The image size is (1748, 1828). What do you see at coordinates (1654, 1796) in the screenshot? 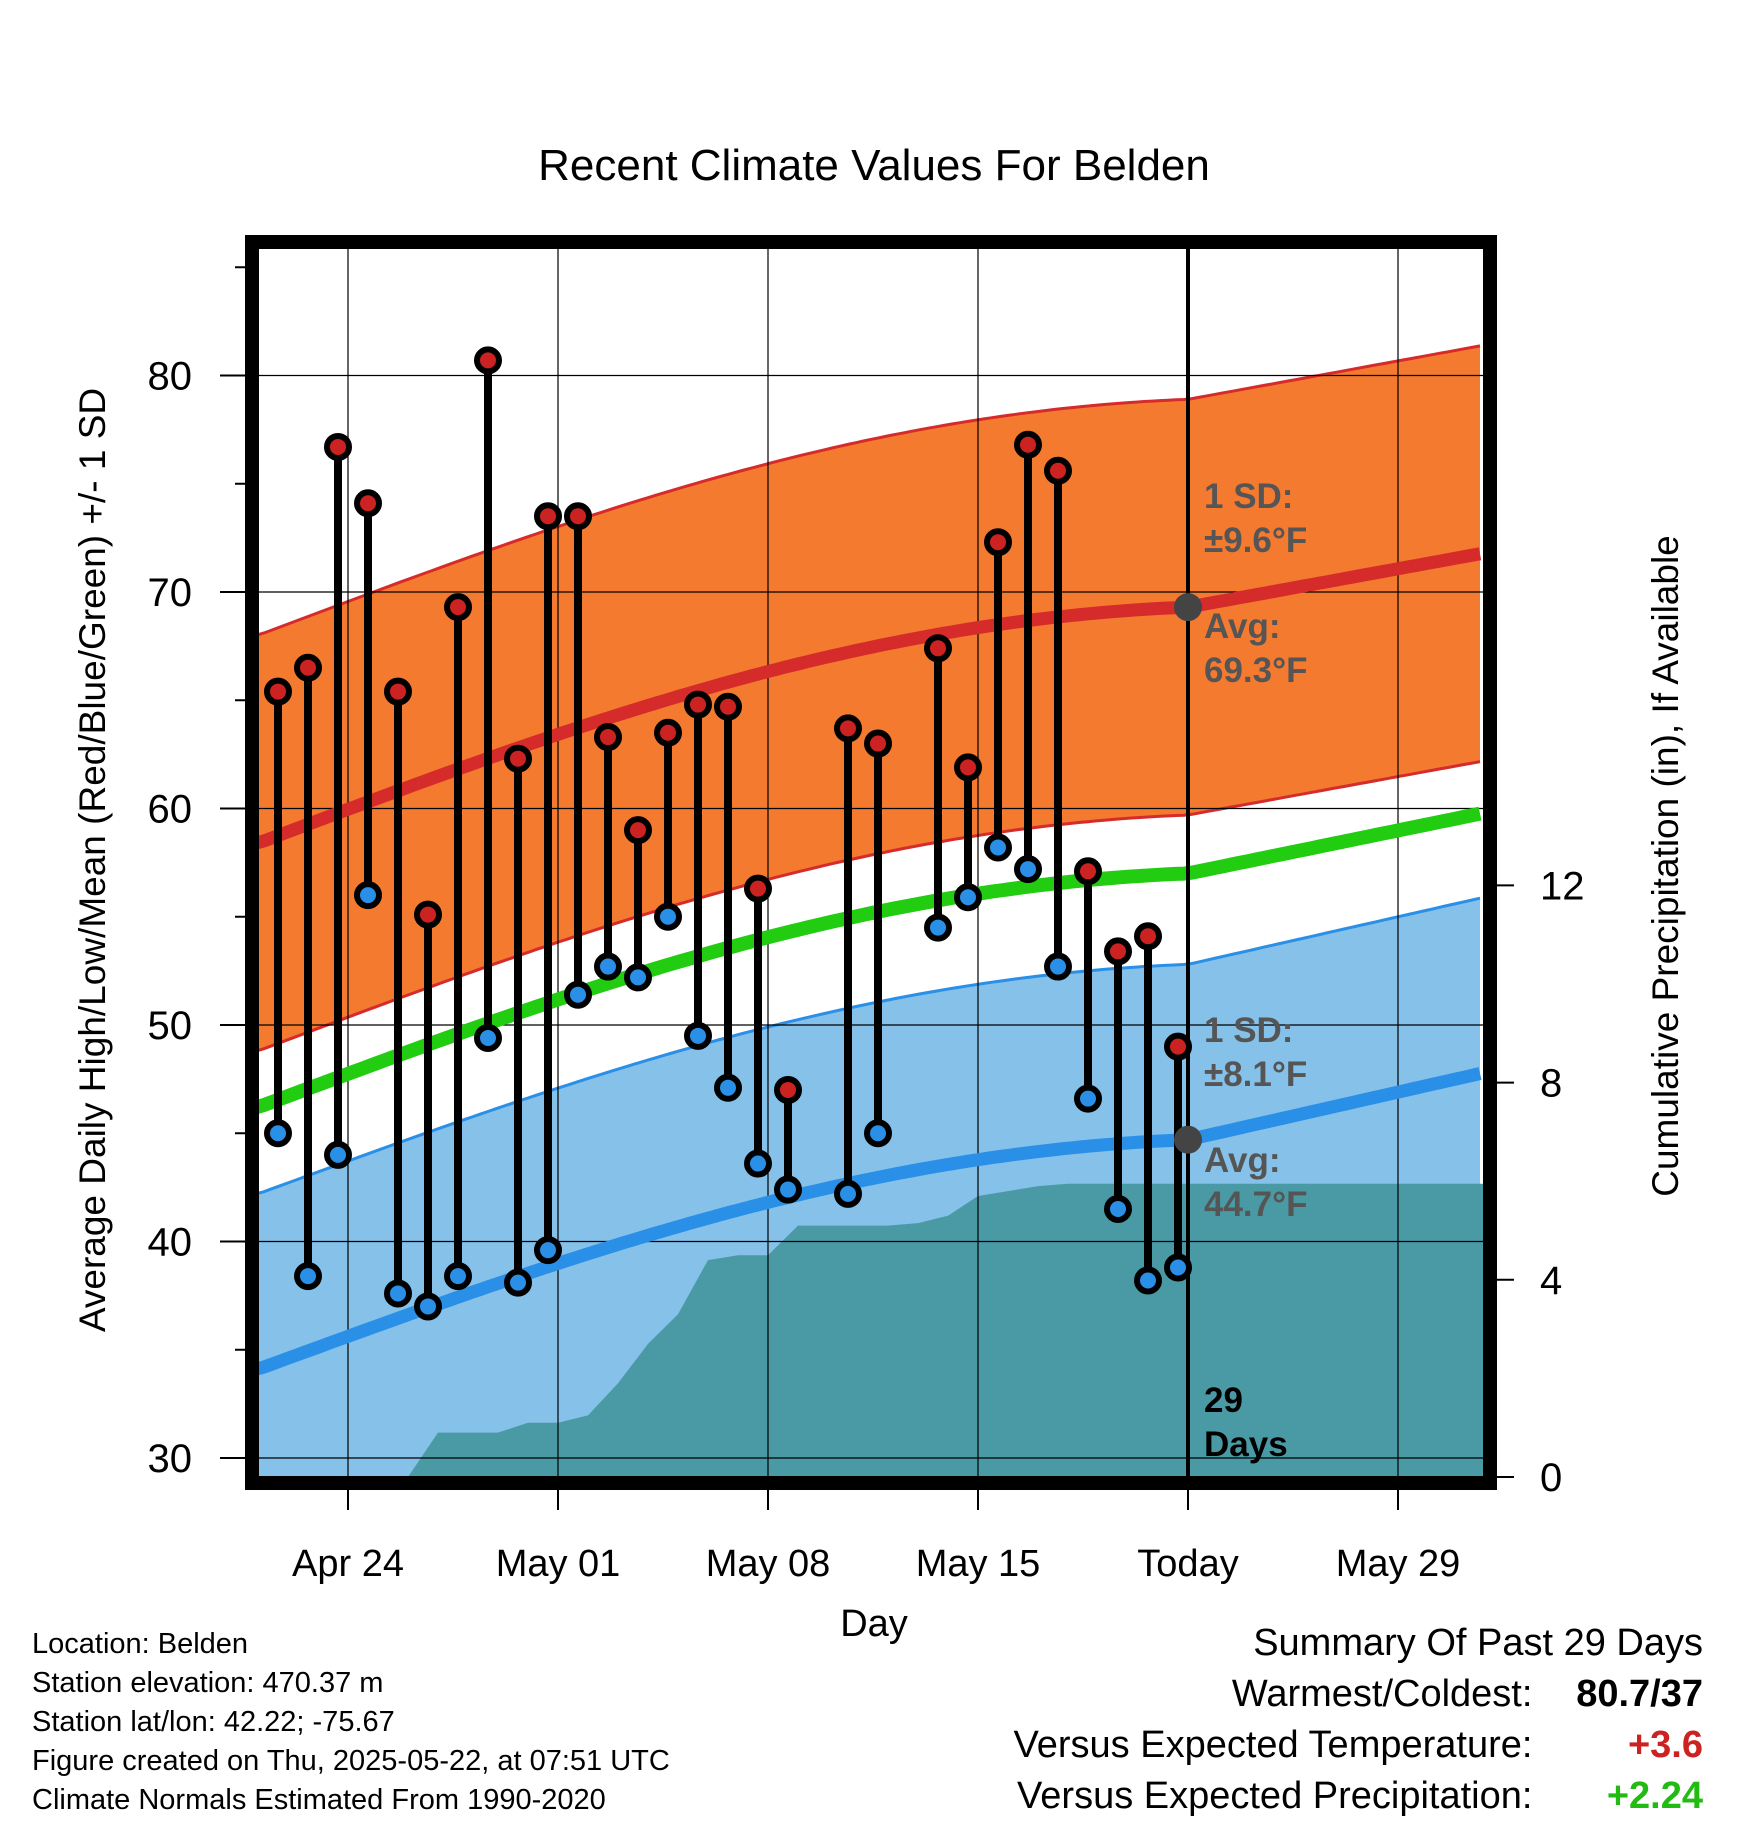
I see `precip-anomaly-value: +2.24` at bounding box center [1654, 1796].